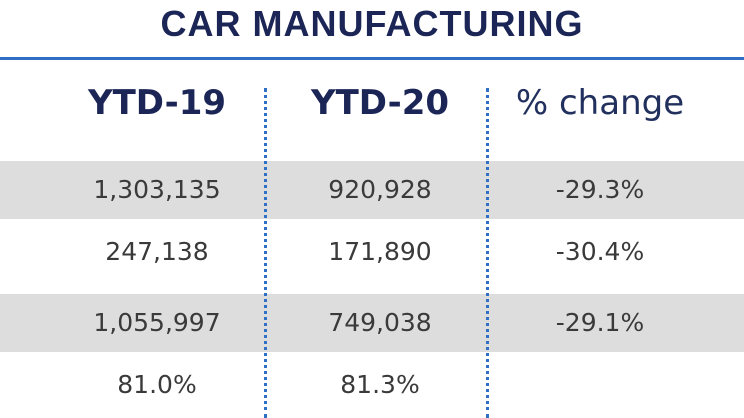 This screenshot has width=744, height=418. Describe the element at coordinates (600, 385) in the screenshot. I see `table-cell` at that location.